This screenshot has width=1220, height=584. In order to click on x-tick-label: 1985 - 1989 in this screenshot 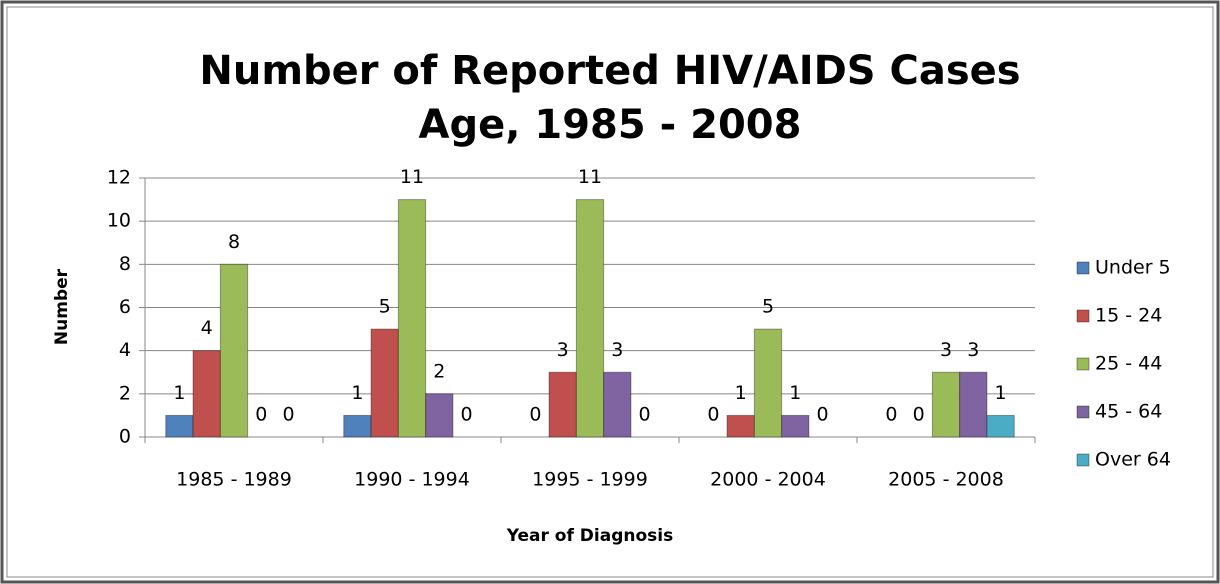, I will do `click(234, 480)`.